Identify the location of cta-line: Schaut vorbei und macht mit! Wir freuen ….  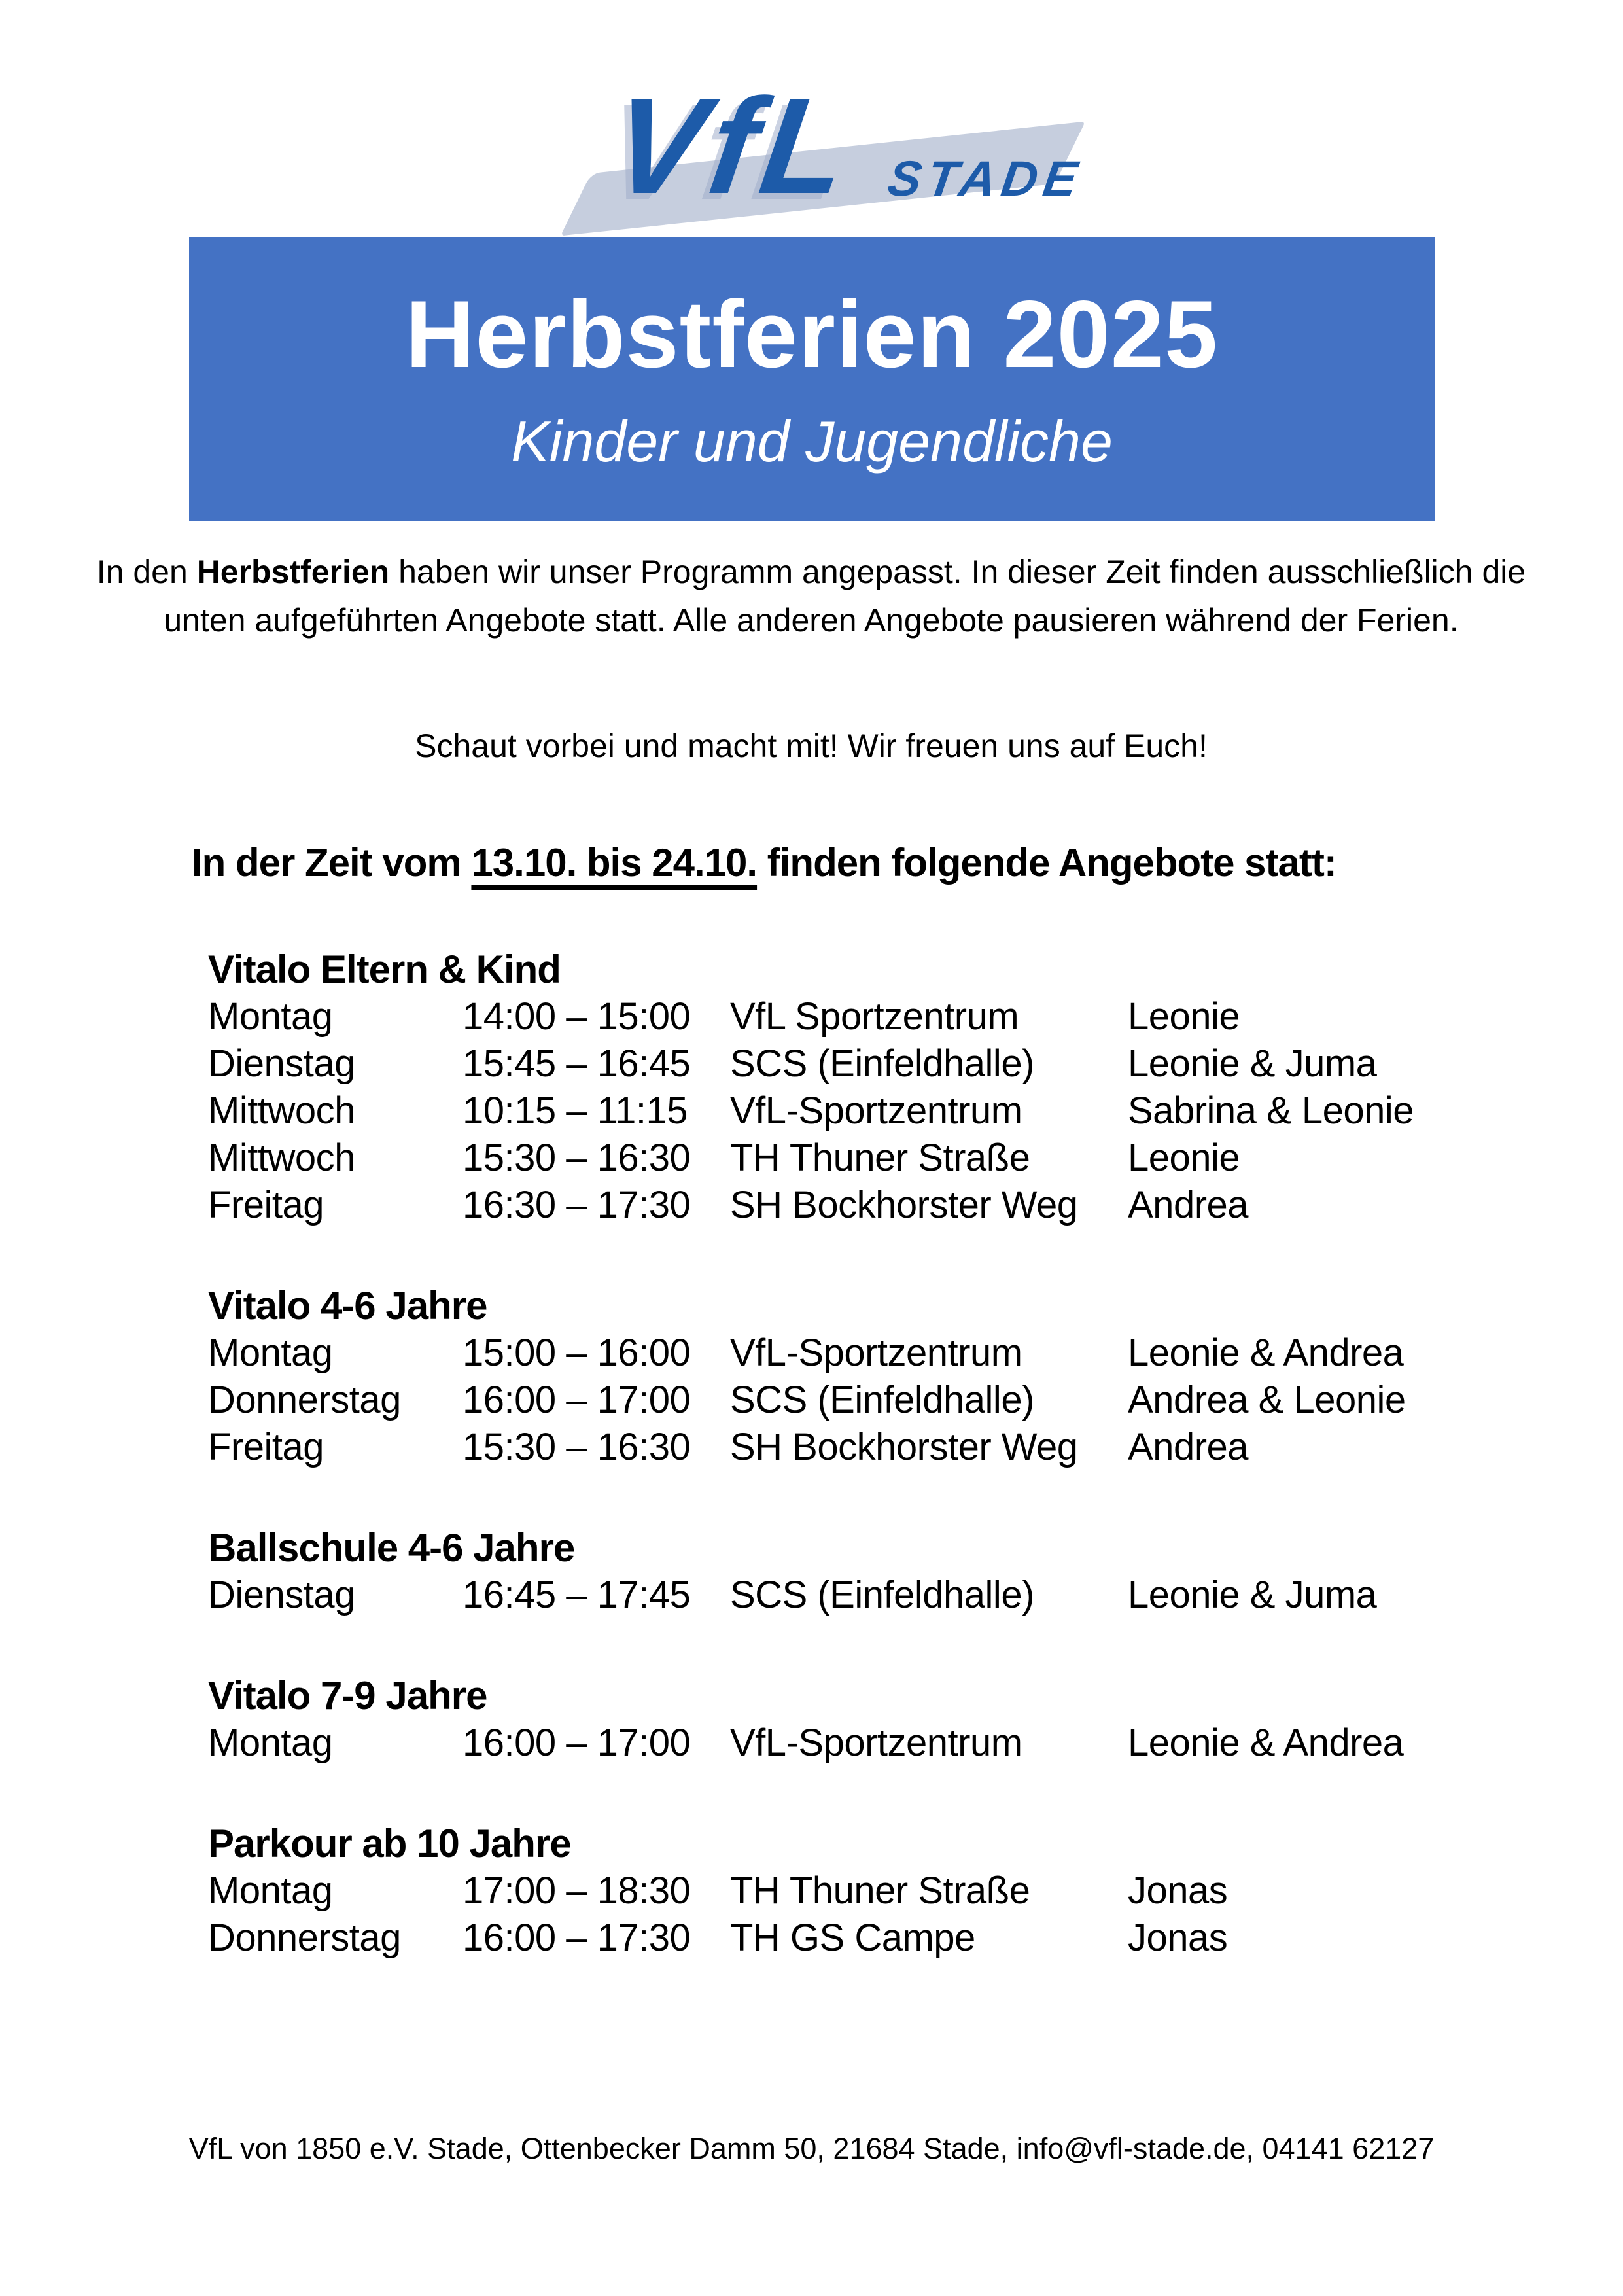
(812, 746).